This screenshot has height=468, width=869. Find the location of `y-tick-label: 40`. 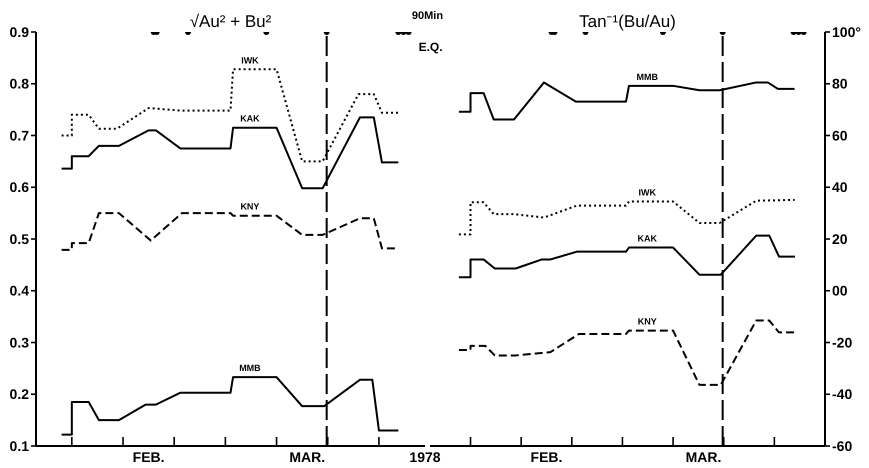

y-tick-label: 40 is located at coordinates (840, 187).